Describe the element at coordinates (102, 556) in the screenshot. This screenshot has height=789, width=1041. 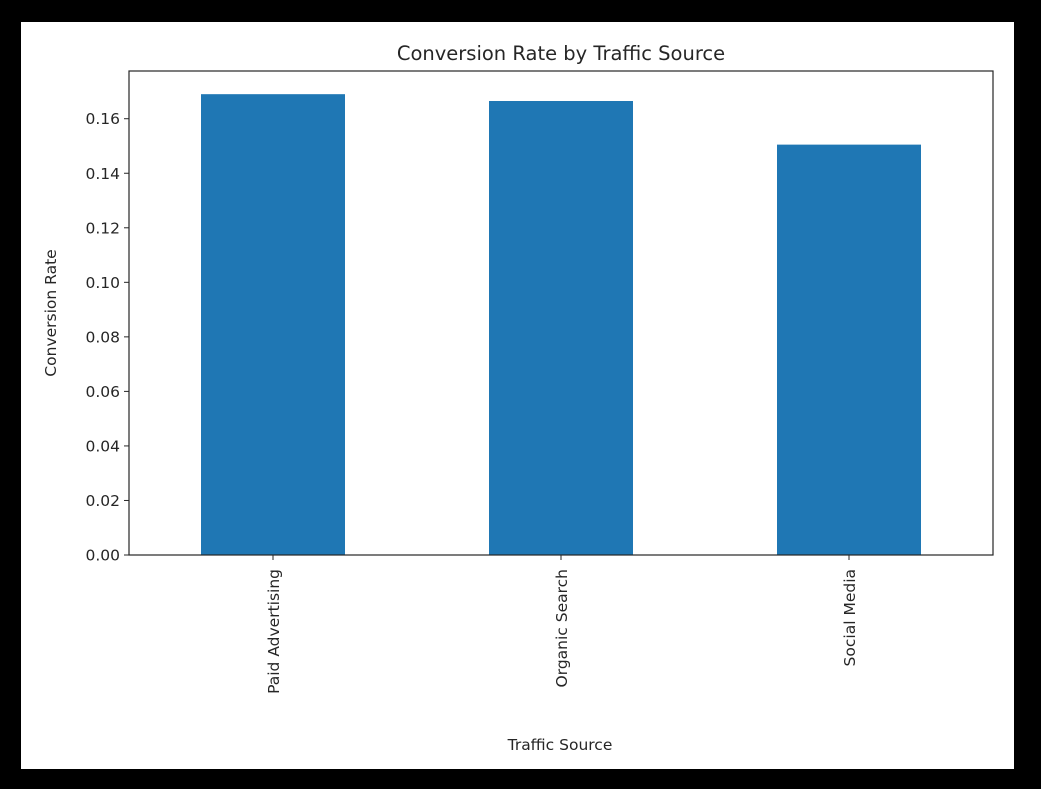
I see `y-tick-label: 0.00` at that location.